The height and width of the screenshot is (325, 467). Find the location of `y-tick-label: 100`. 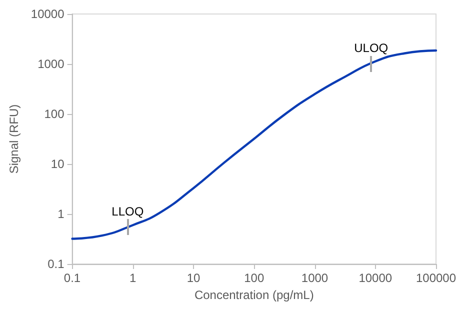

y-tick-label: 100 is located at coordinates (54, 114).